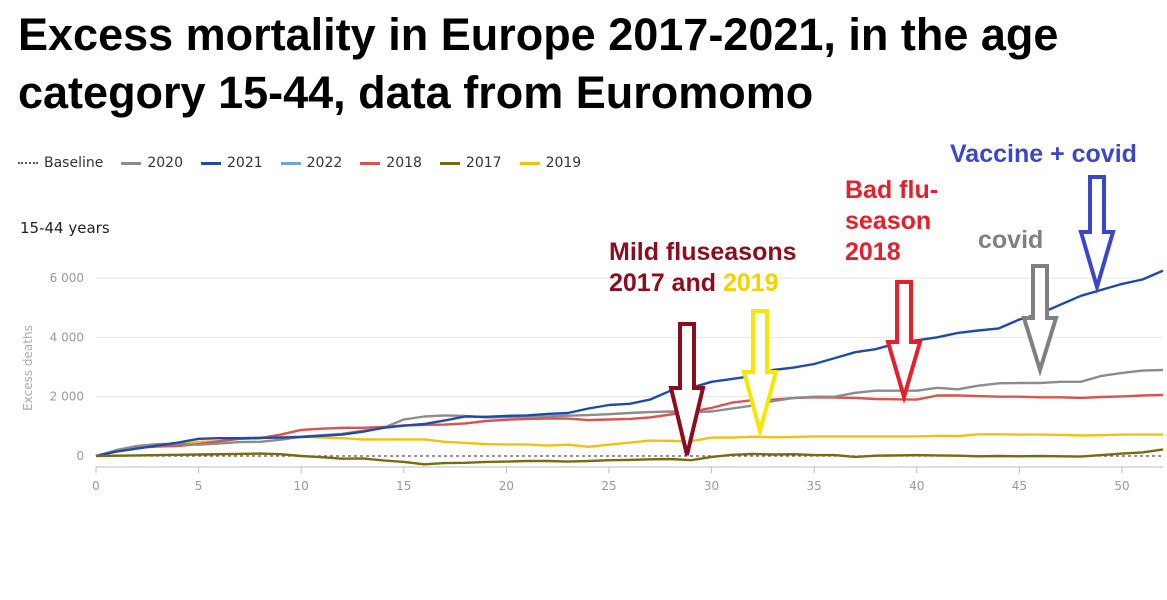 The width and height of the screenshot is (1167, 600). Describe the element at coordinates (760, 374) in the screenshot. I see `arrow-2019-icon` at that location.